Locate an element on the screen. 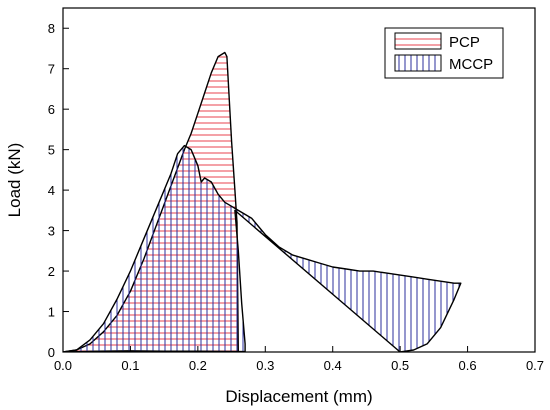  y-tick-label: 0 is located at coordinates (51, 352).